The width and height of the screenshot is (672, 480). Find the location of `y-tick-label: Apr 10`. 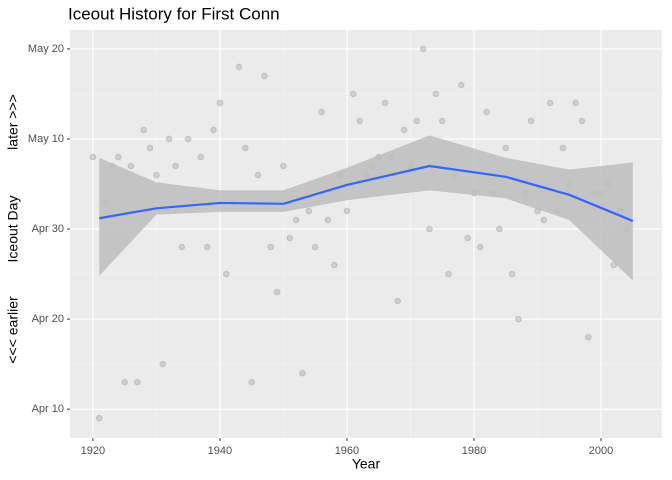

y-tick-label: Apr 10 is located at coordinates (48, 409).